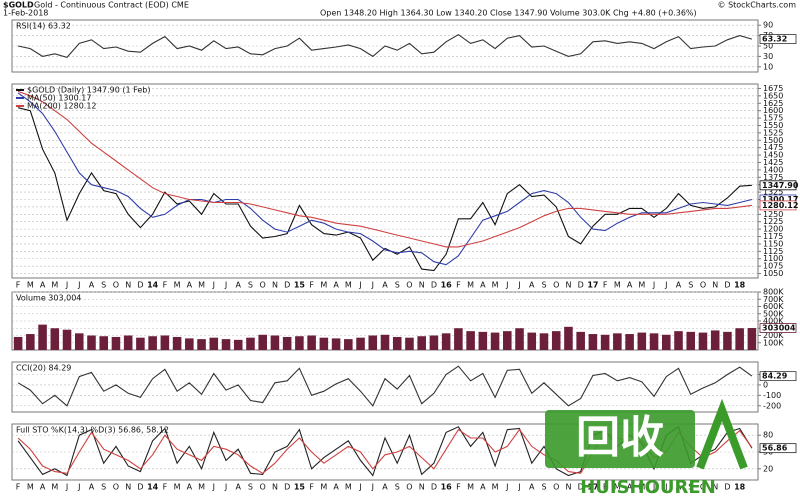  What do you see at coordinates (773, 132) in the screenshot?
I see `y-tick-label: 1525` at bounding box center [773, 132].